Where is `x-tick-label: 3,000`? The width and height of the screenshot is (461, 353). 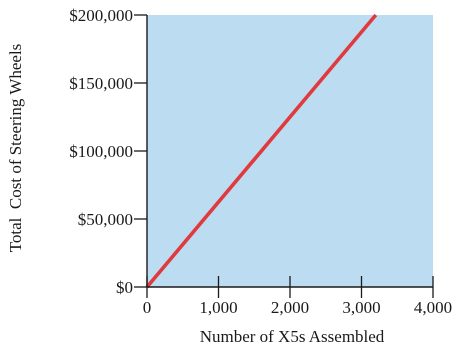
x-tick-label: 3,000 is located at coordinates (361, 307).